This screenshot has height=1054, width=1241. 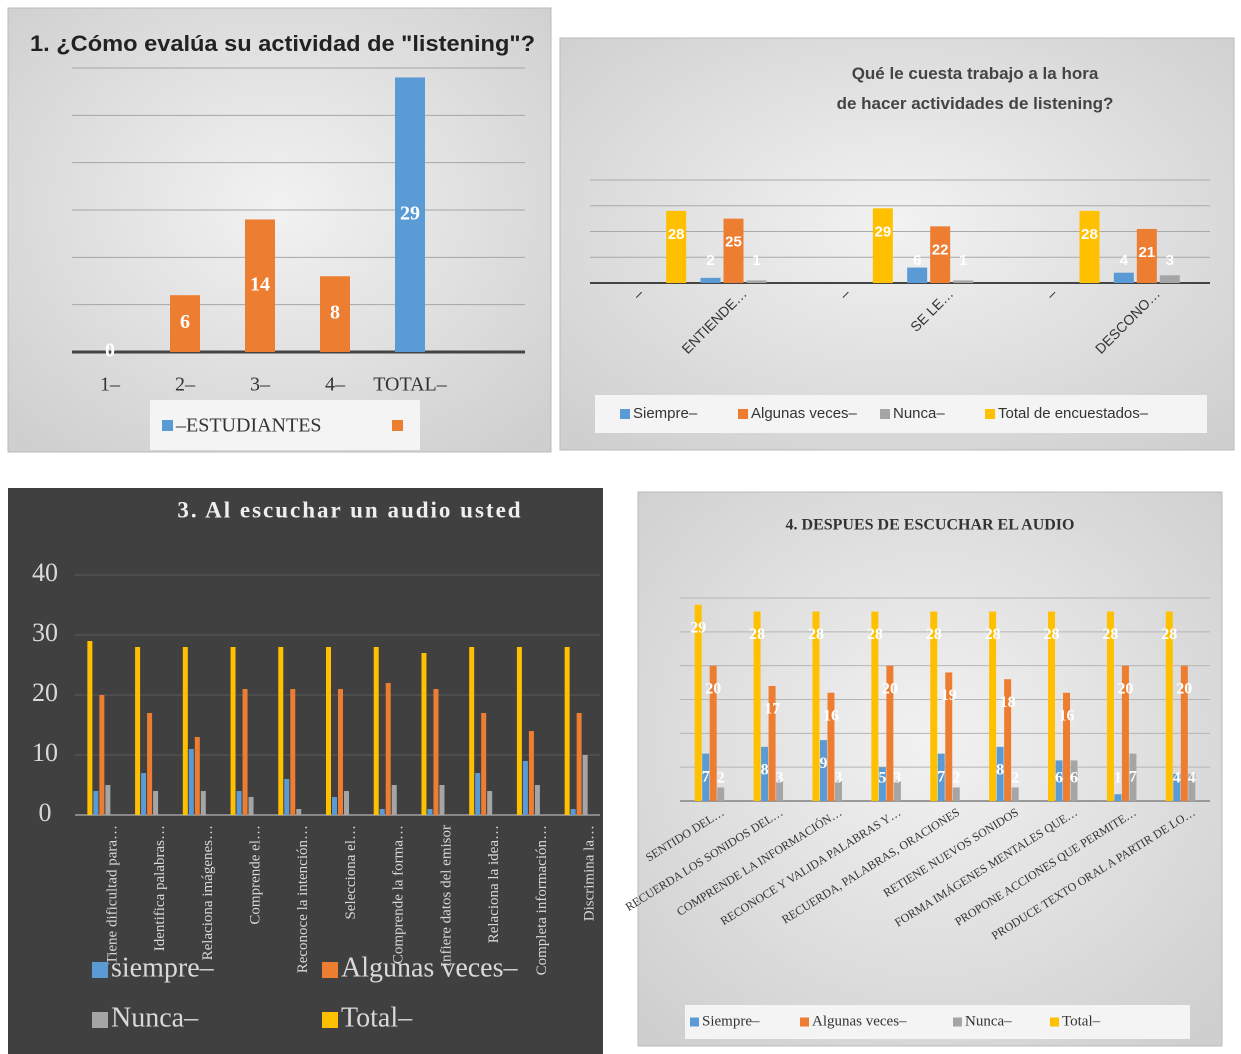 I want to click on data-label: 4, so click(x=1124, y=260).